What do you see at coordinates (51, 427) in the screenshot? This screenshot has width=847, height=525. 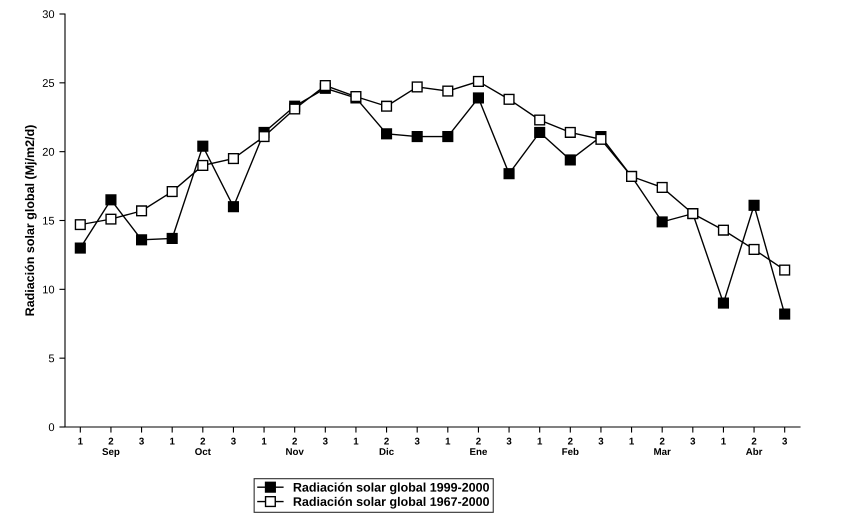 I see `y-tick-label: 0` at bounding box center [51, 427].